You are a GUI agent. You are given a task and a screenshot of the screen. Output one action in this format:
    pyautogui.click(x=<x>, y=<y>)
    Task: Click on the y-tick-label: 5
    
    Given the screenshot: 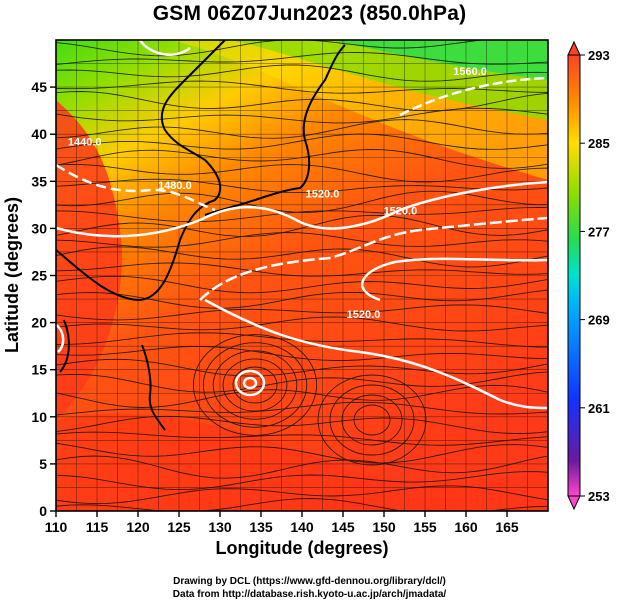 What is the action you would take?
    pyautogui.click(x=43, y=464)
    